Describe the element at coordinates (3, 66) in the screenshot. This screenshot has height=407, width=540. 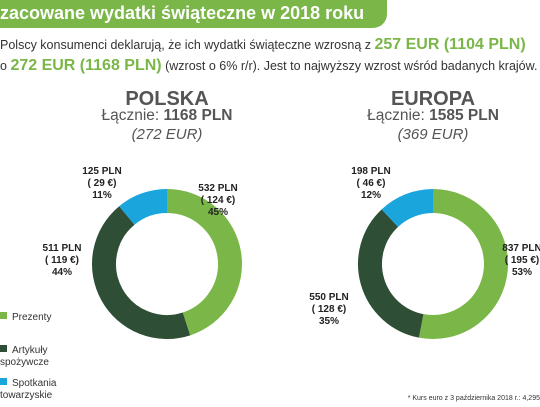
I see `intro-line-2-prefix: o` at that location.